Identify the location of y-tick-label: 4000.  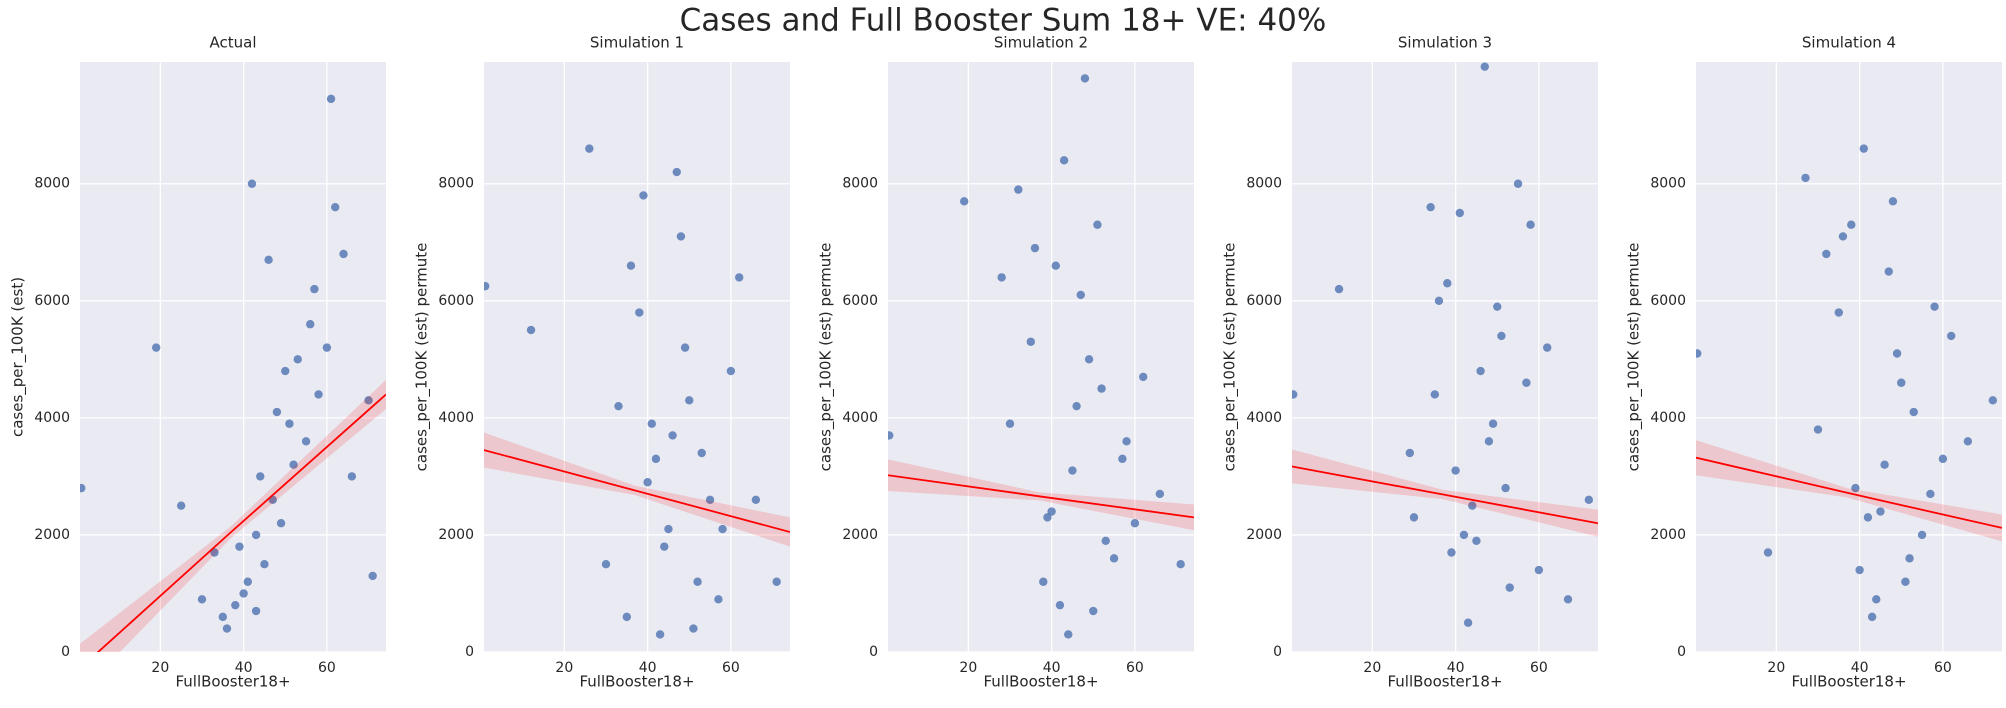
(456, 418).